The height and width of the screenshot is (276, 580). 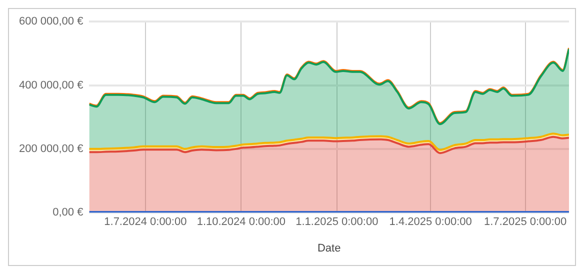 I want to click on x-tick-label: 1.10.2024 0:00:00, so click(x=241, y=222).